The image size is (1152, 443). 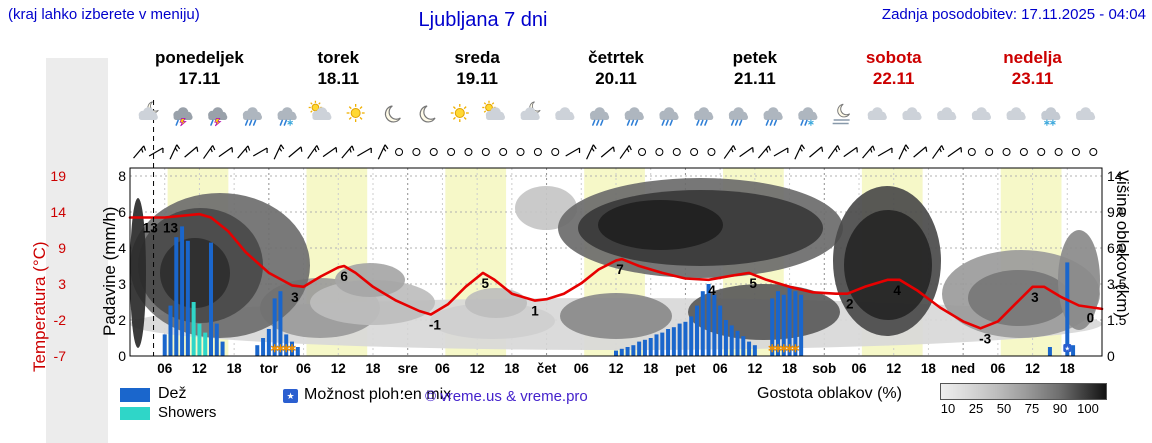 I want to click on moon-icon, so click(x=427, y=114).